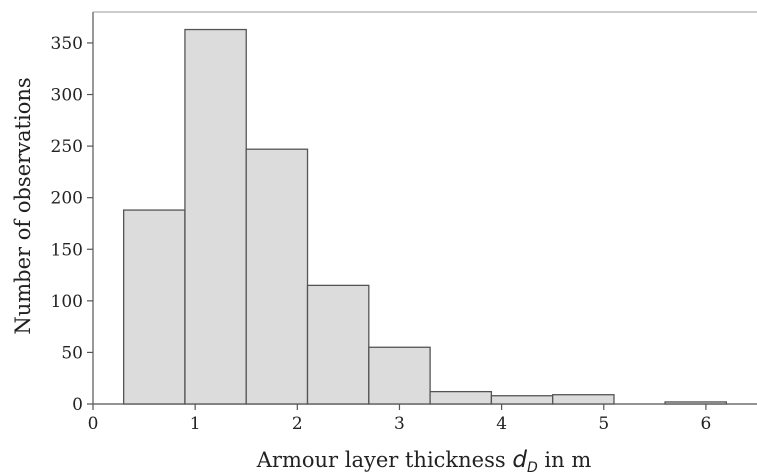  I want to click on x-tick-label: 5, so click(603, 424).